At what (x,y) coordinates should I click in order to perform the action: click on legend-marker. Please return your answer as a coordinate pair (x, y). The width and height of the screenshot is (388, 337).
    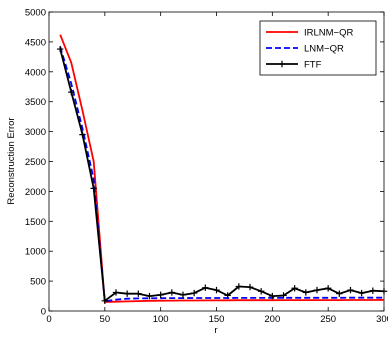
    Looking at the image, I should click on (282, 64).